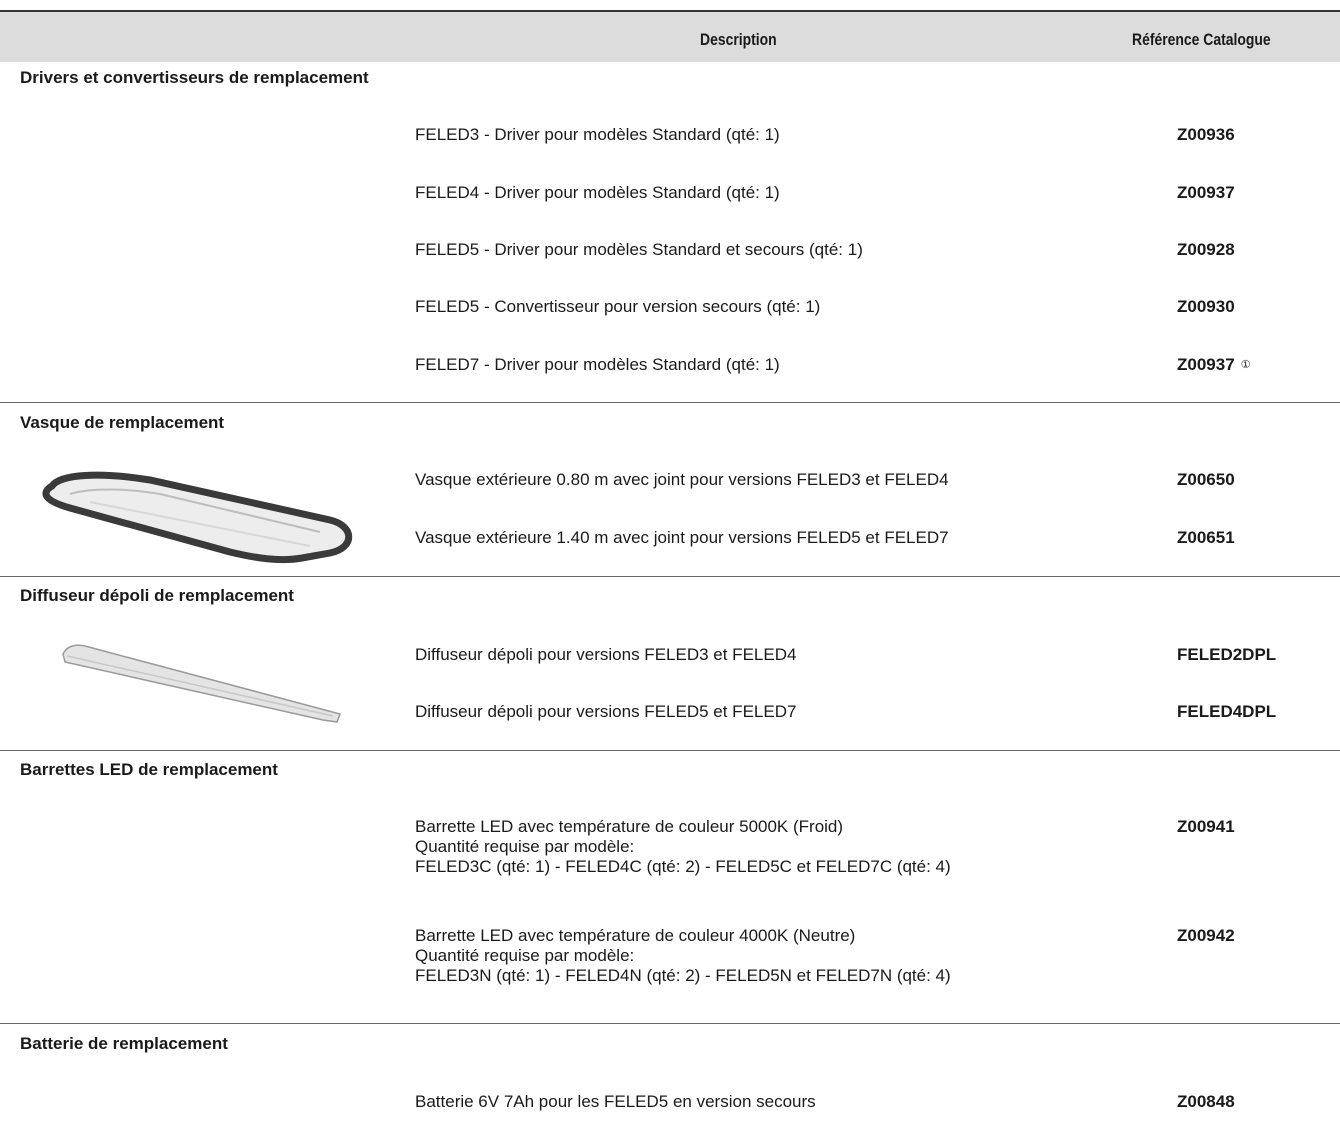 Image resolution: width=1340 pixels, height=1130 pixels. Describe the element at coordinates (1206, 537) in the screenshot. I see `item-reference: Z00651` at that location.